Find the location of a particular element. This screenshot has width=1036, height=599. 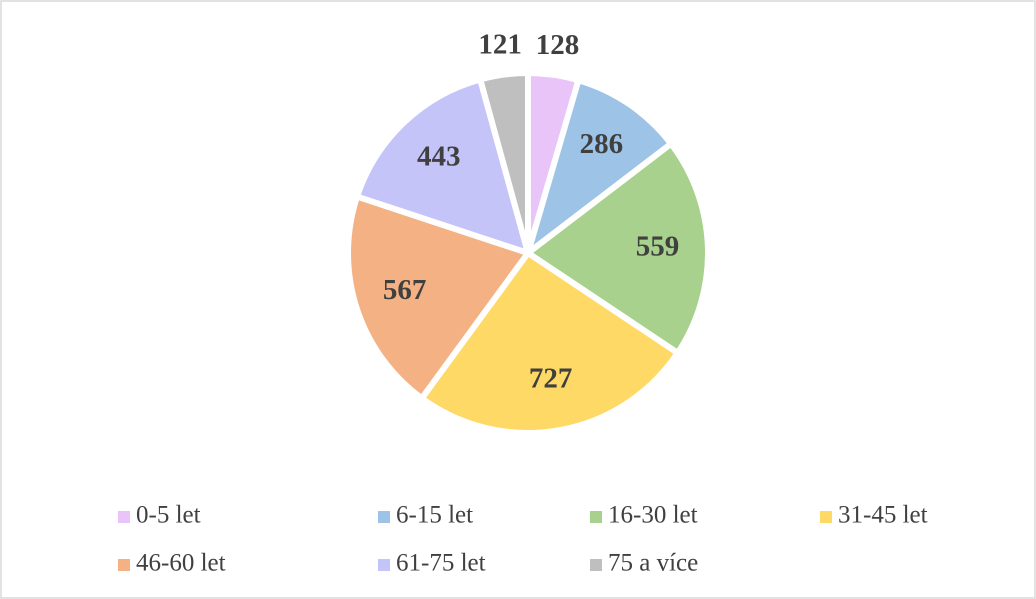

legend-label: 0-5 let is located at coordinates (168, 515).